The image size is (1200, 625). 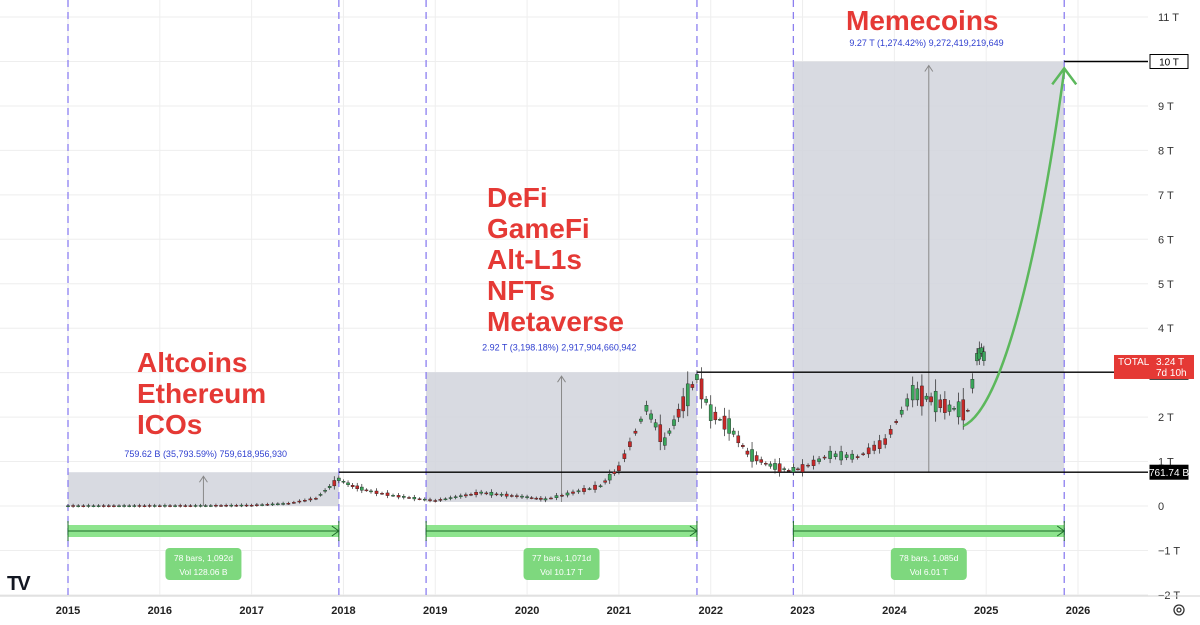 What do you see at coordinates (894, 611) in the screenshot?
I see `x-axis-tick-label: 2024` at bounding box center [894, 611].